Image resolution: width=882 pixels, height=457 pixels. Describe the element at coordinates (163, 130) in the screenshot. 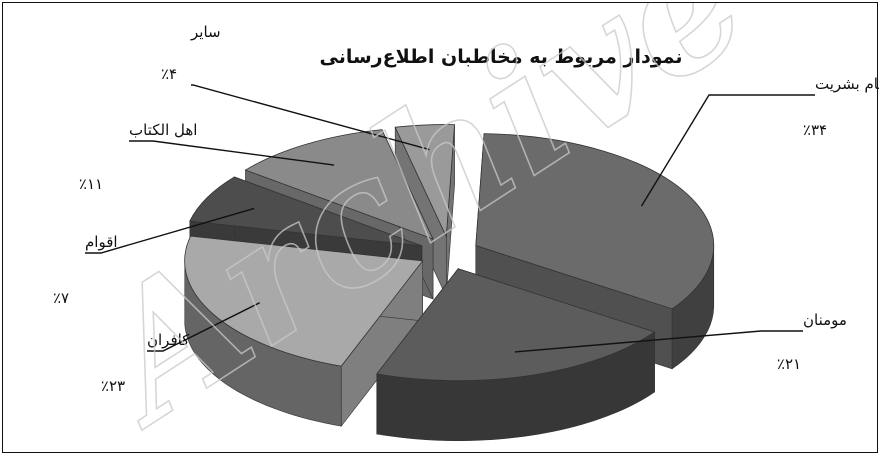

I see `slice-label: اهل الکتاب` at that location.